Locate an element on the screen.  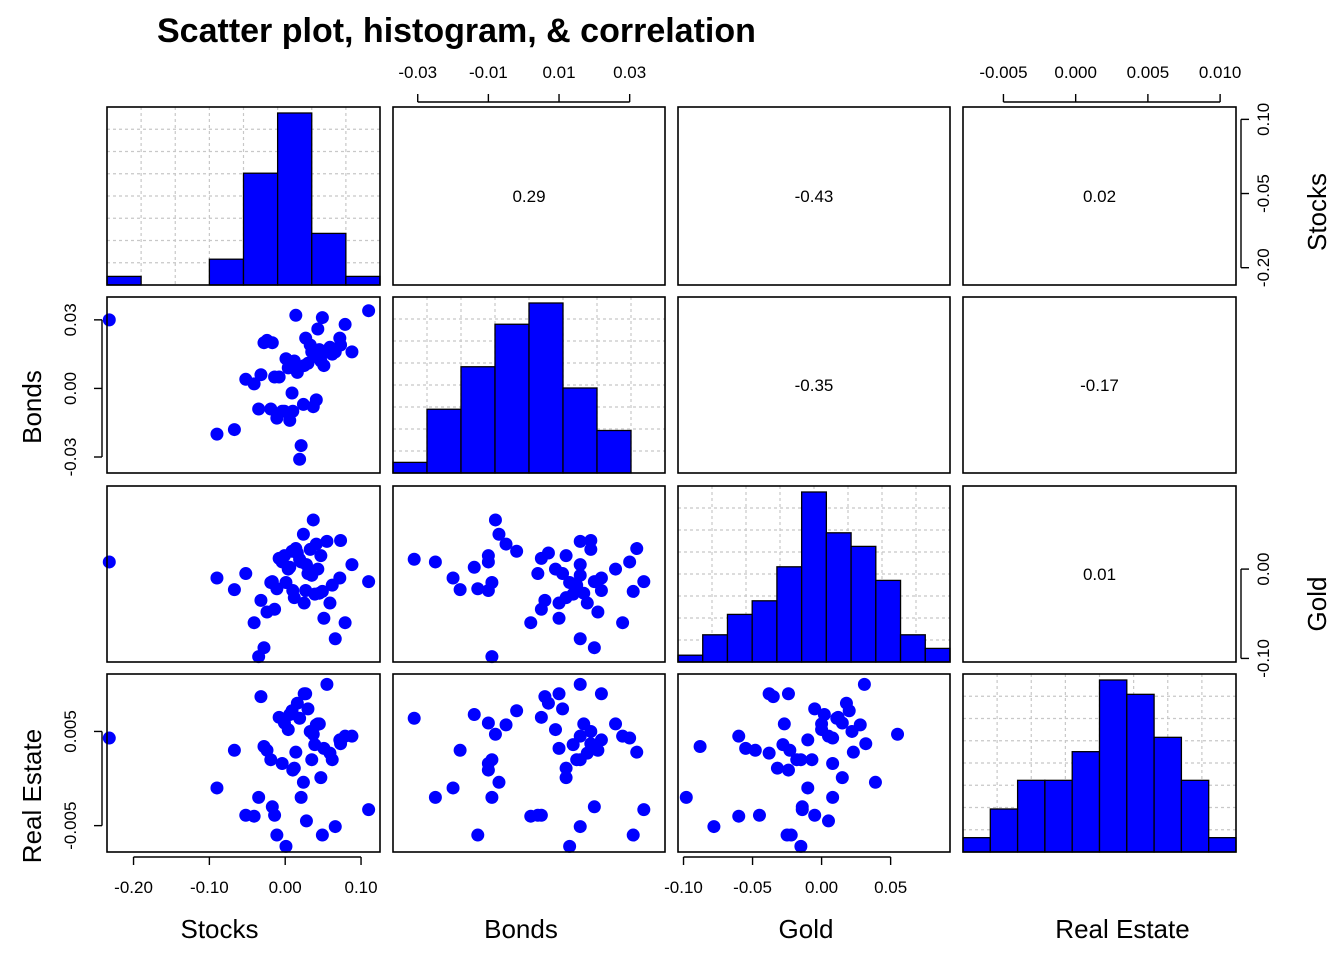
left-axis-bonds: -0.03 0.00 0.03 is located at coordinates (82, 390).